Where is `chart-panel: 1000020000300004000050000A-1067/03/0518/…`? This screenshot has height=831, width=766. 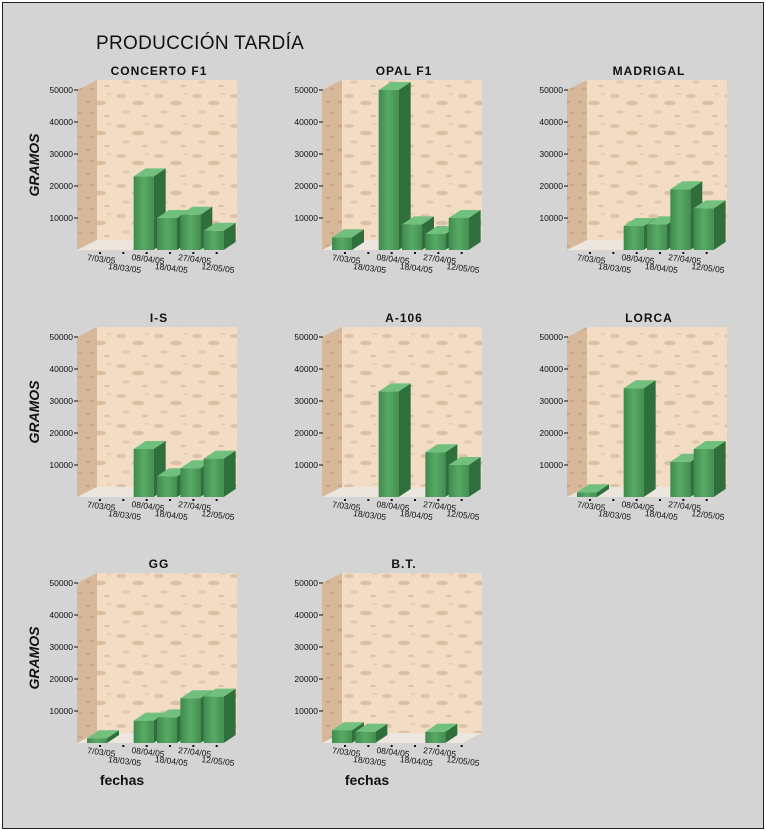 chart-panel: 1000020000300004000050000A-1067/03/0518/… is located at coordinates (388, 416).